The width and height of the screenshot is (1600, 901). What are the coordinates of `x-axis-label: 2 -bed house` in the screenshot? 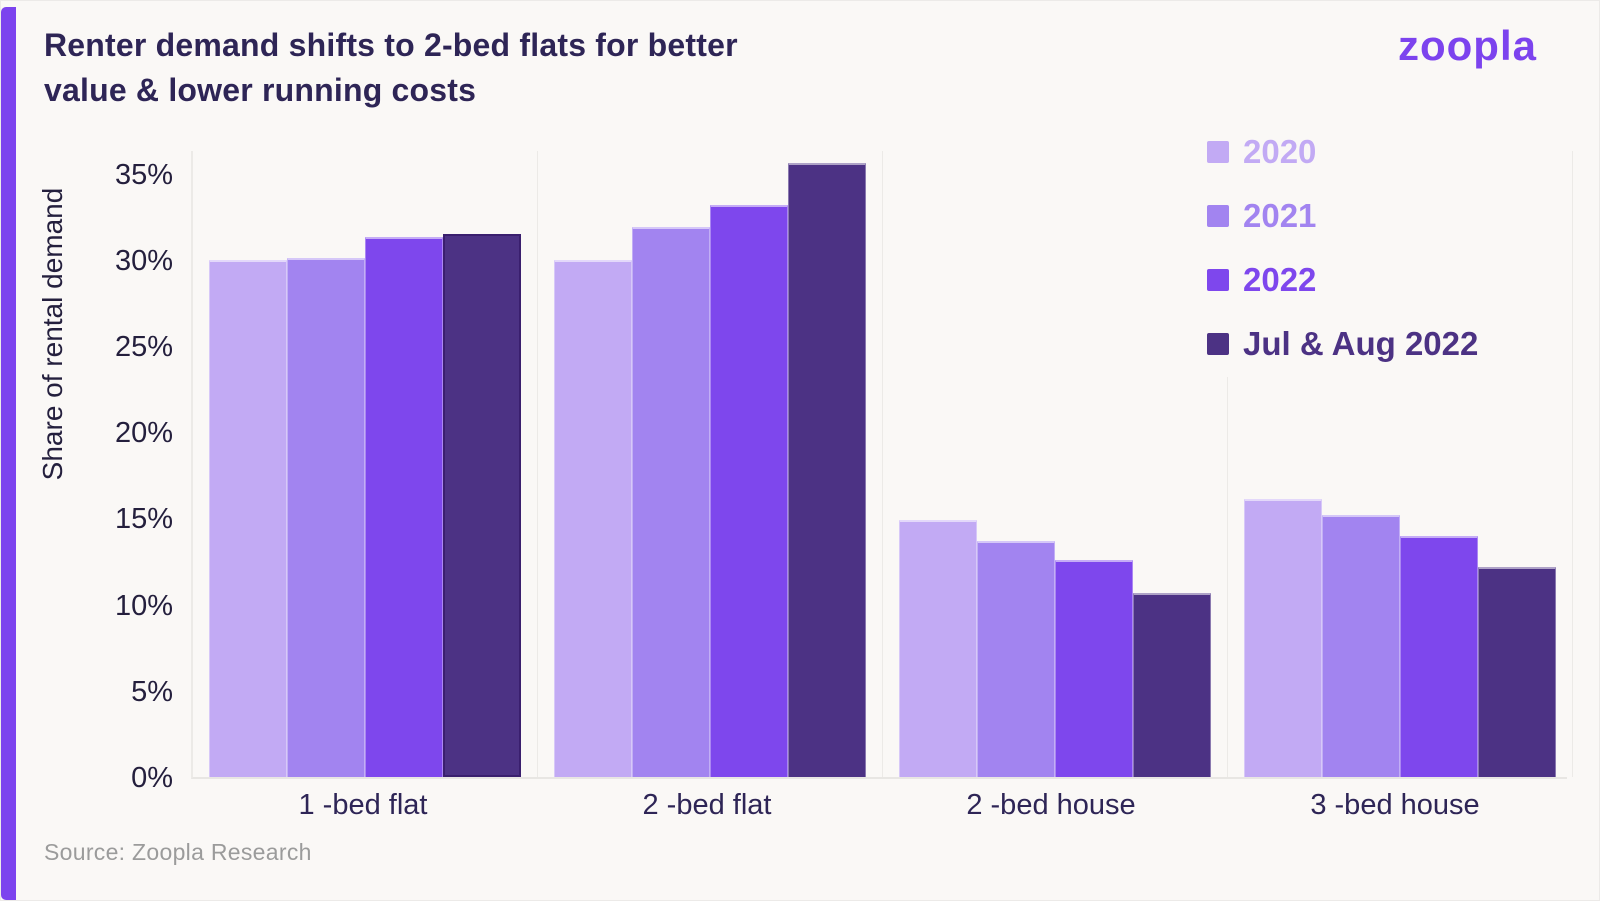 It's located at (1051, 805).